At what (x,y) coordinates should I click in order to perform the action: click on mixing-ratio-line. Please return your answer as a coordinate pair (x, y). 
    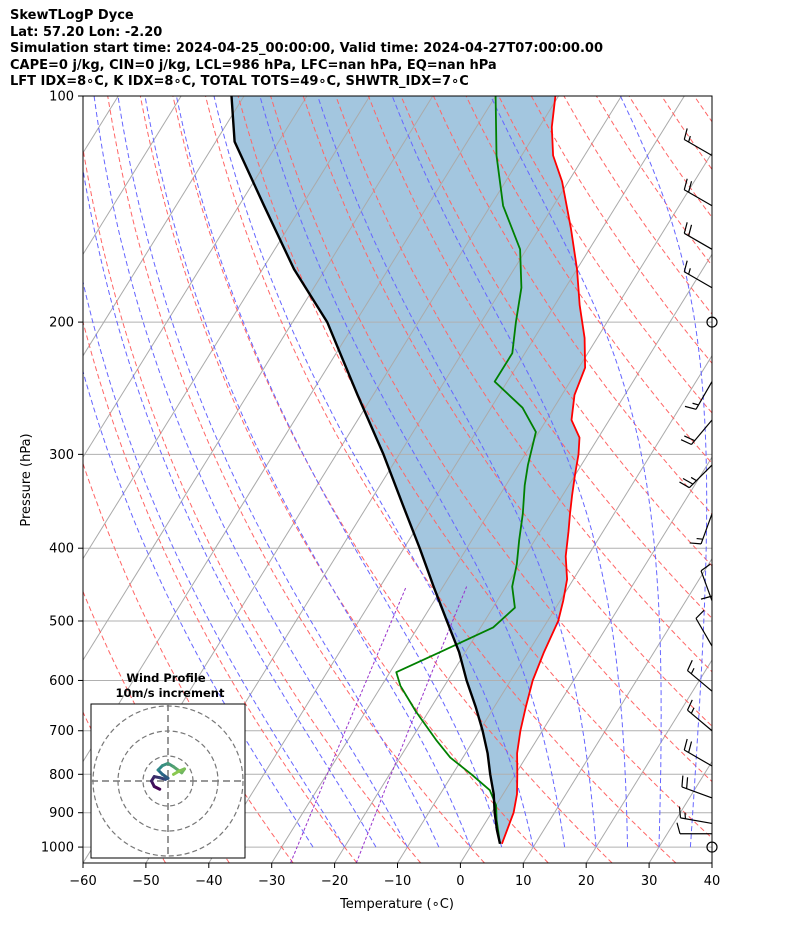
    Looking at the image, I should click on (348, 724).